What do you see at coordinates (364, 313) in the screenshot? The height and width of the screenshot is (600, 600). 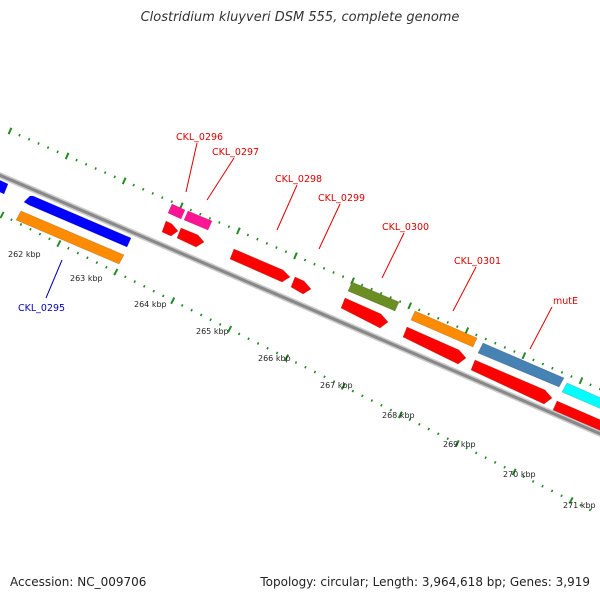 I see `feature-red-ckl0300` at bounding box center [364, 313].